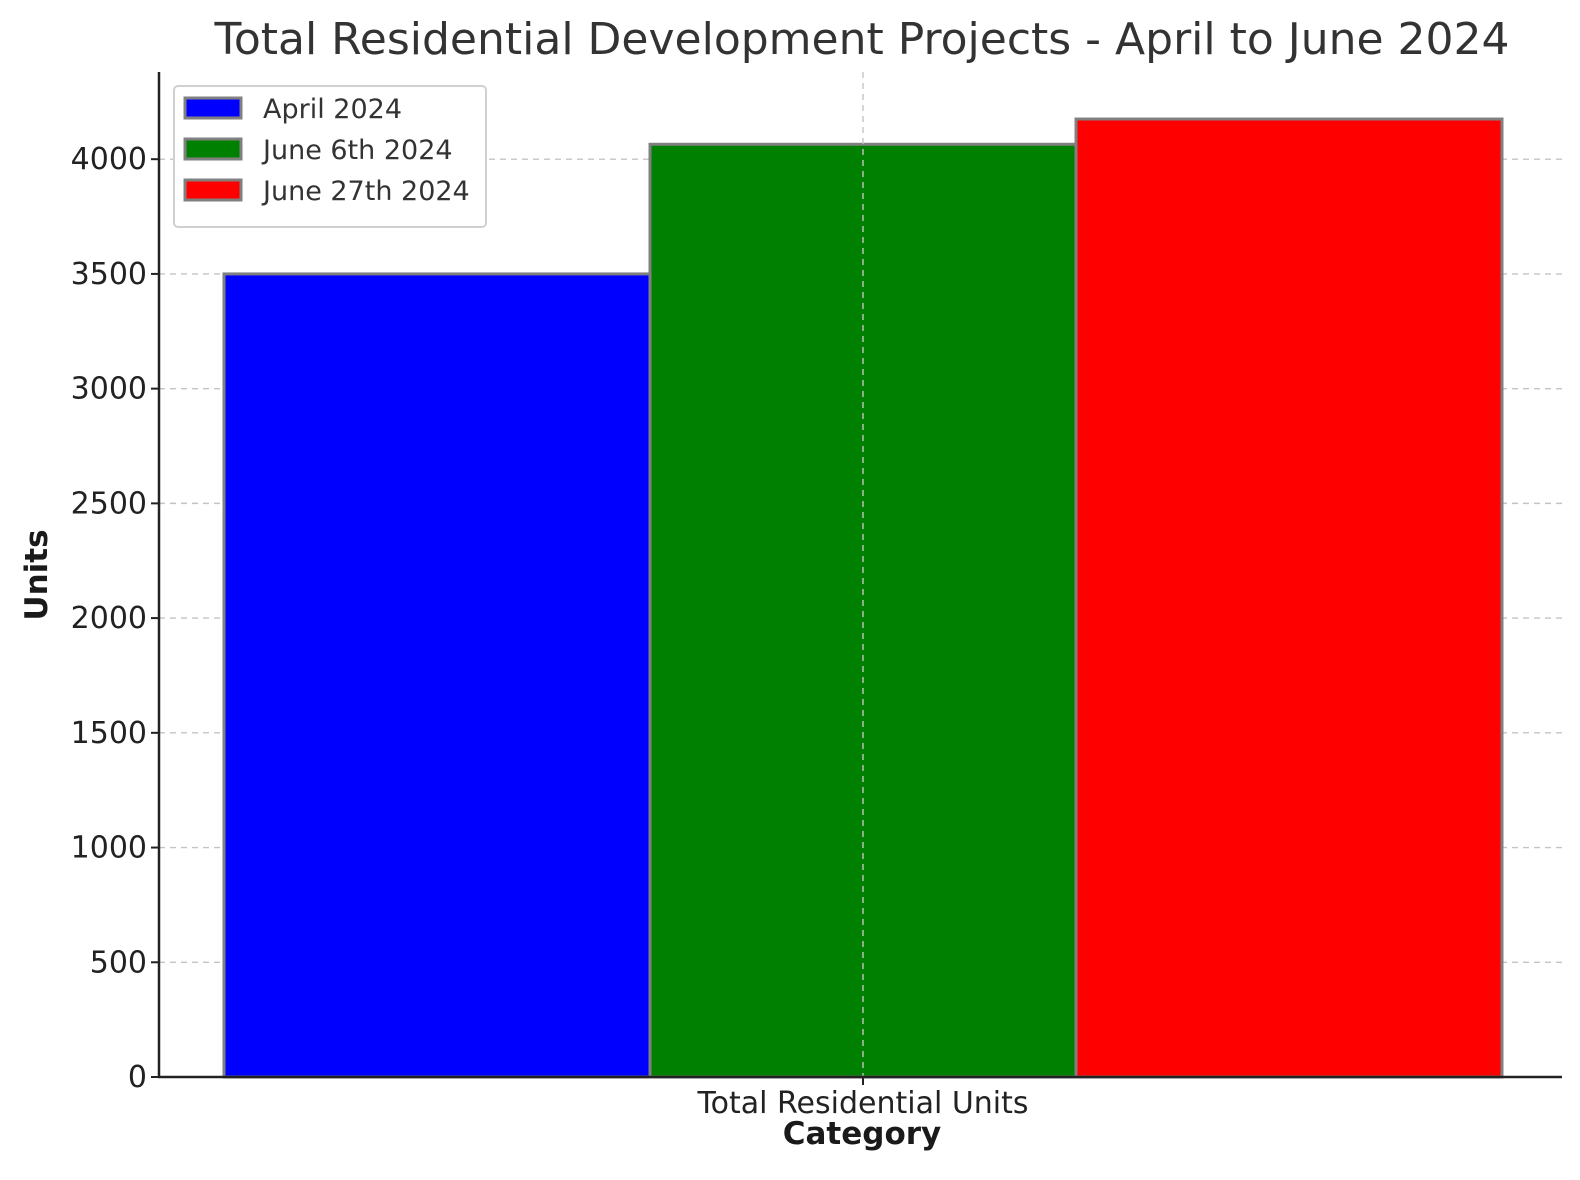  I want to click on y-tick-label: 3500, so click(109, 274).